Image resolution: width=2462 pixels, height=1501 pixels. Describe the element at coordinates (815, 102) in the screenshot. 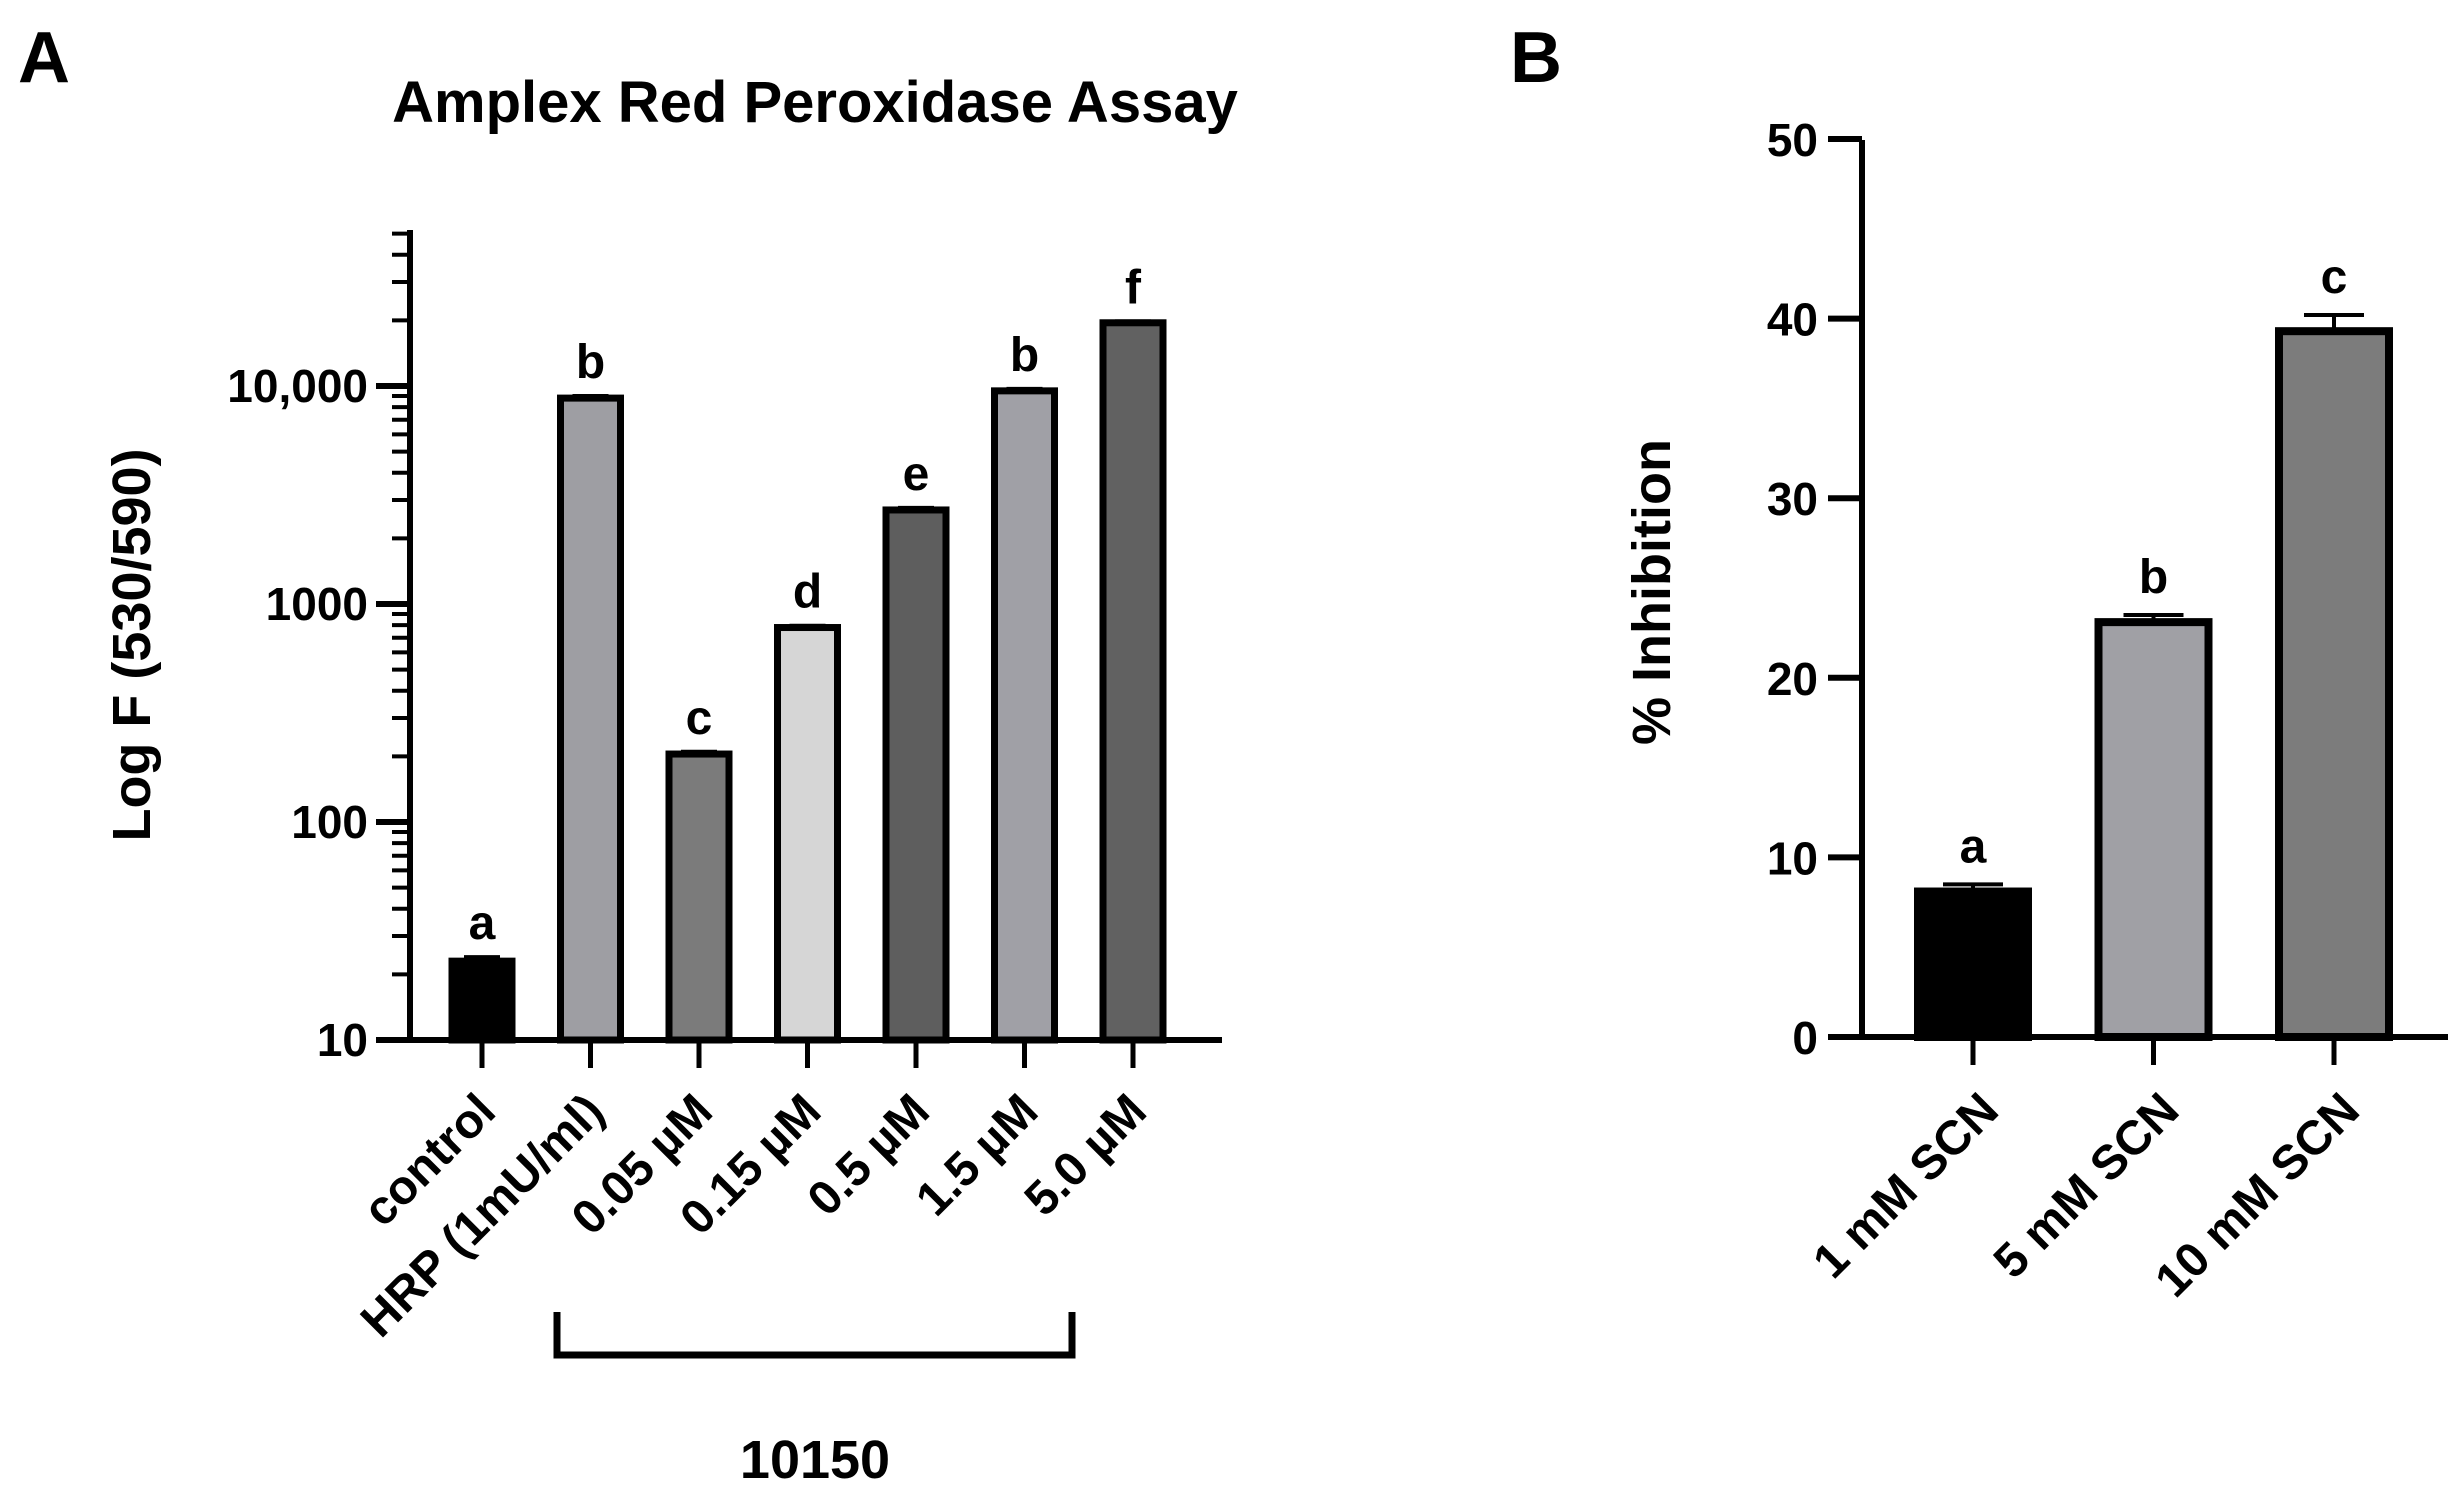

I see `panel-a-title: Amplex Red Peroxidase Assay` at that location.